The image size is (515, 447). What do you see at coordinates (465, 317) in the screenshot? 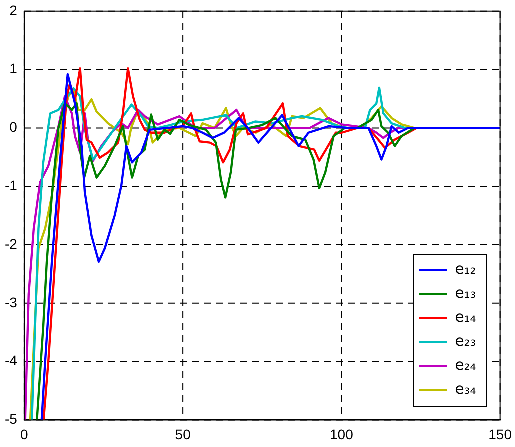
I see `legend-label: e₁₄` at bounding box center [465, 317].